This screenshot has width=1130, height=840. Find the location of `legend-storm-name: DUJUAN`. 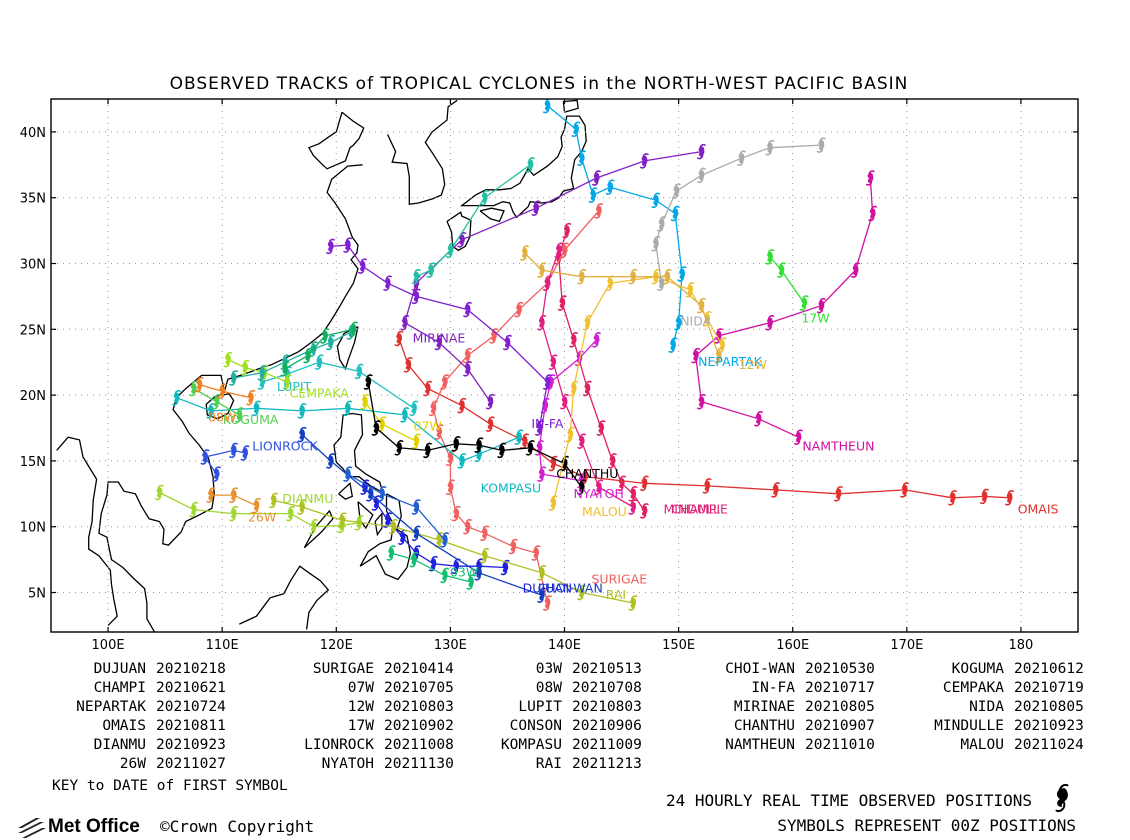

legend-storm-name: DUJUAN is located at coordinates (120, 669).